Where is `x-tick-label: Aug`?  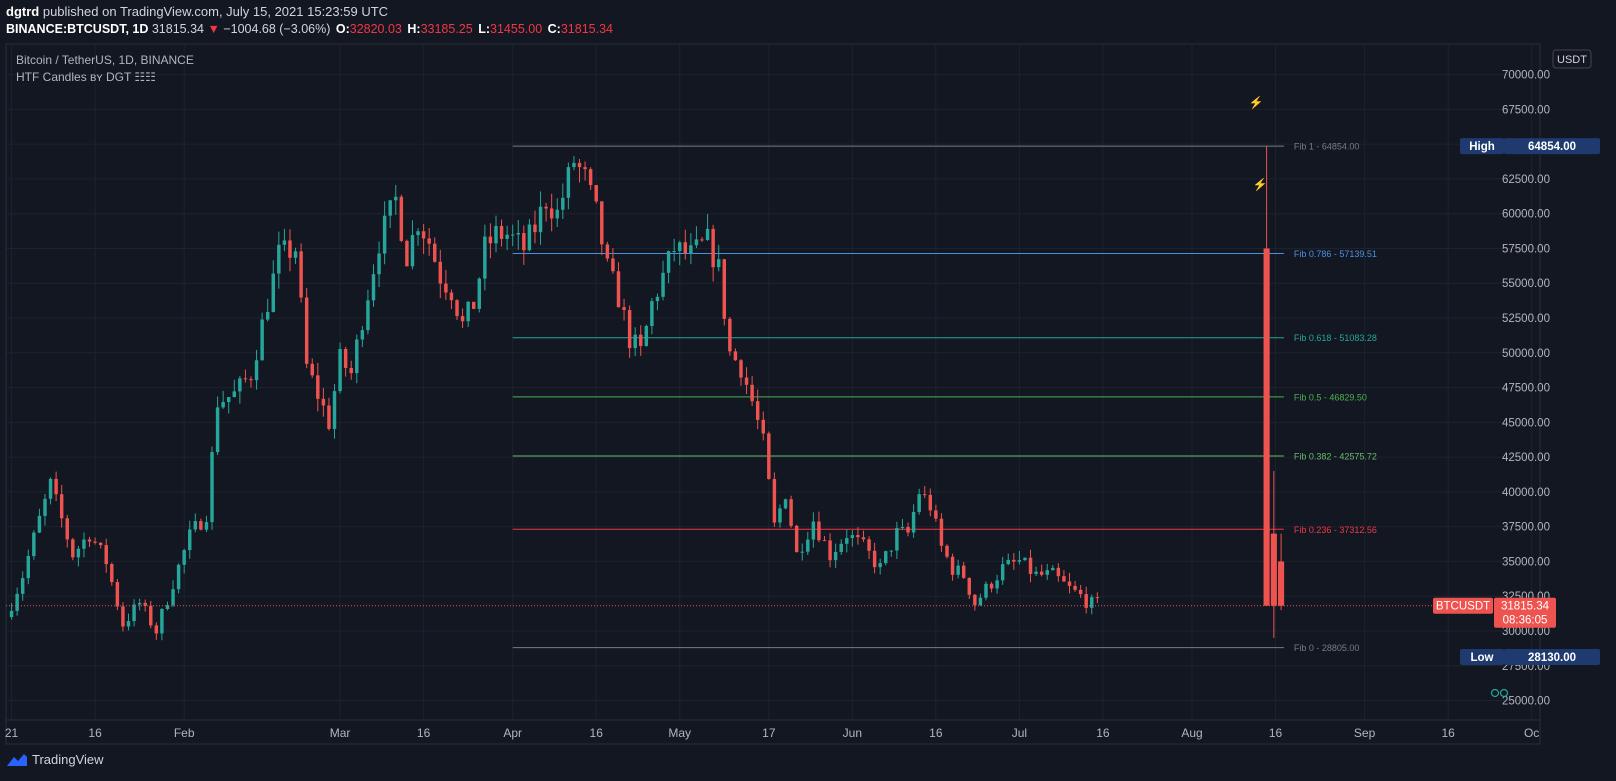
x-tick-label: Aug is located at coordinates (1191, 733).